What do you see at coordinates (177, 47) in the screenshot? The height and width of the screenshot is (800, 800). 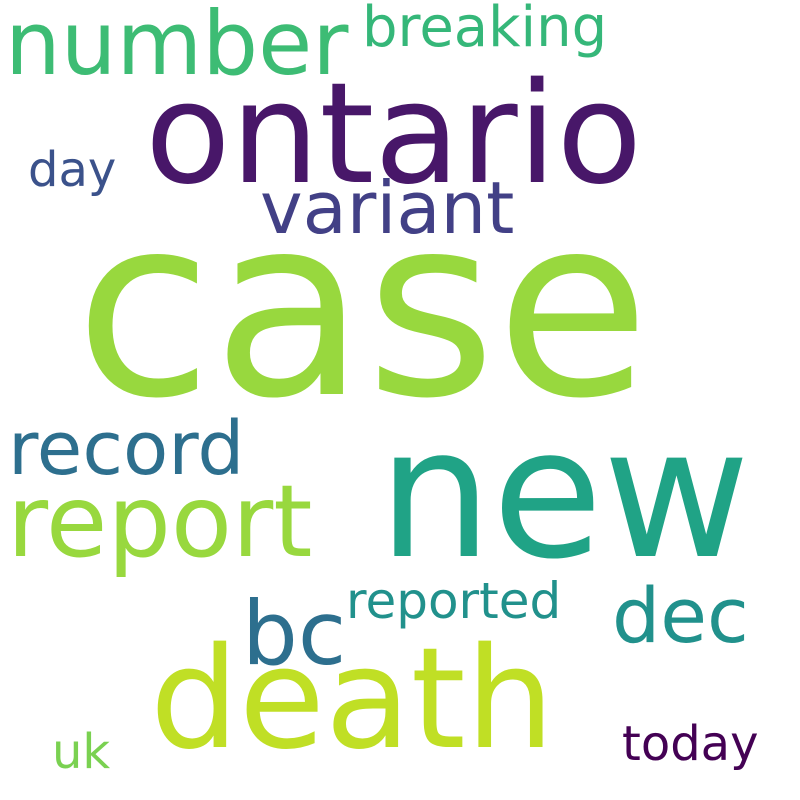 I see `word-number: number` at bounding box center [177, 47].